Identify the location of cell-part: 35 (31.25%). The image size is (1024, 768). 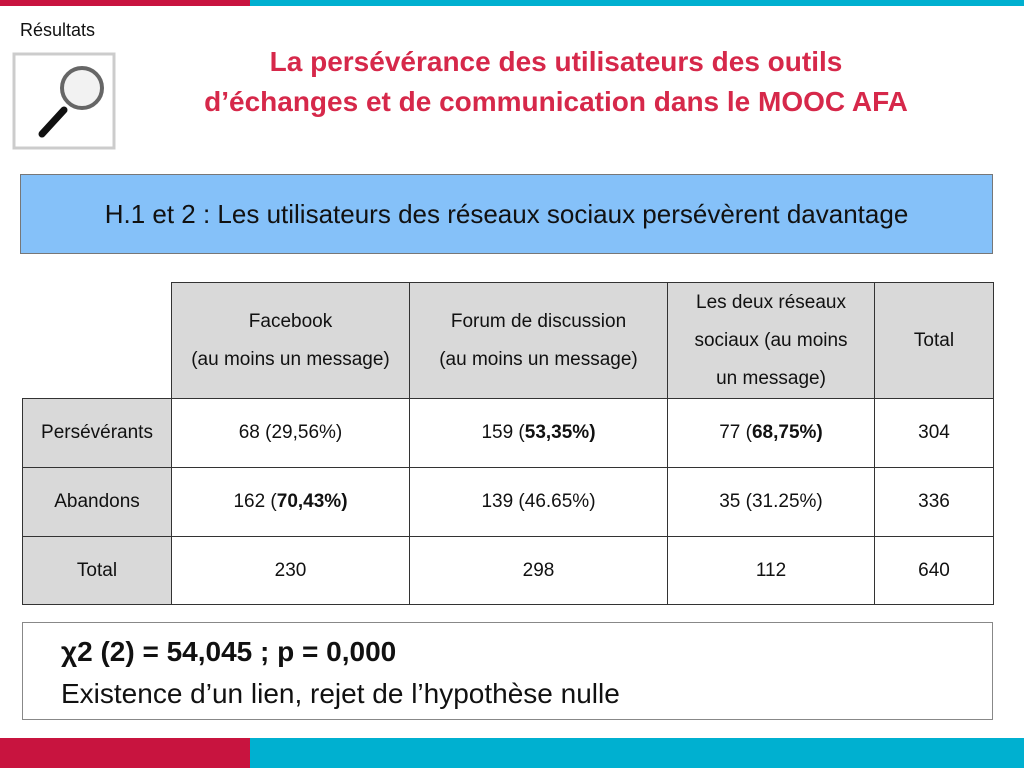
(771, 501).